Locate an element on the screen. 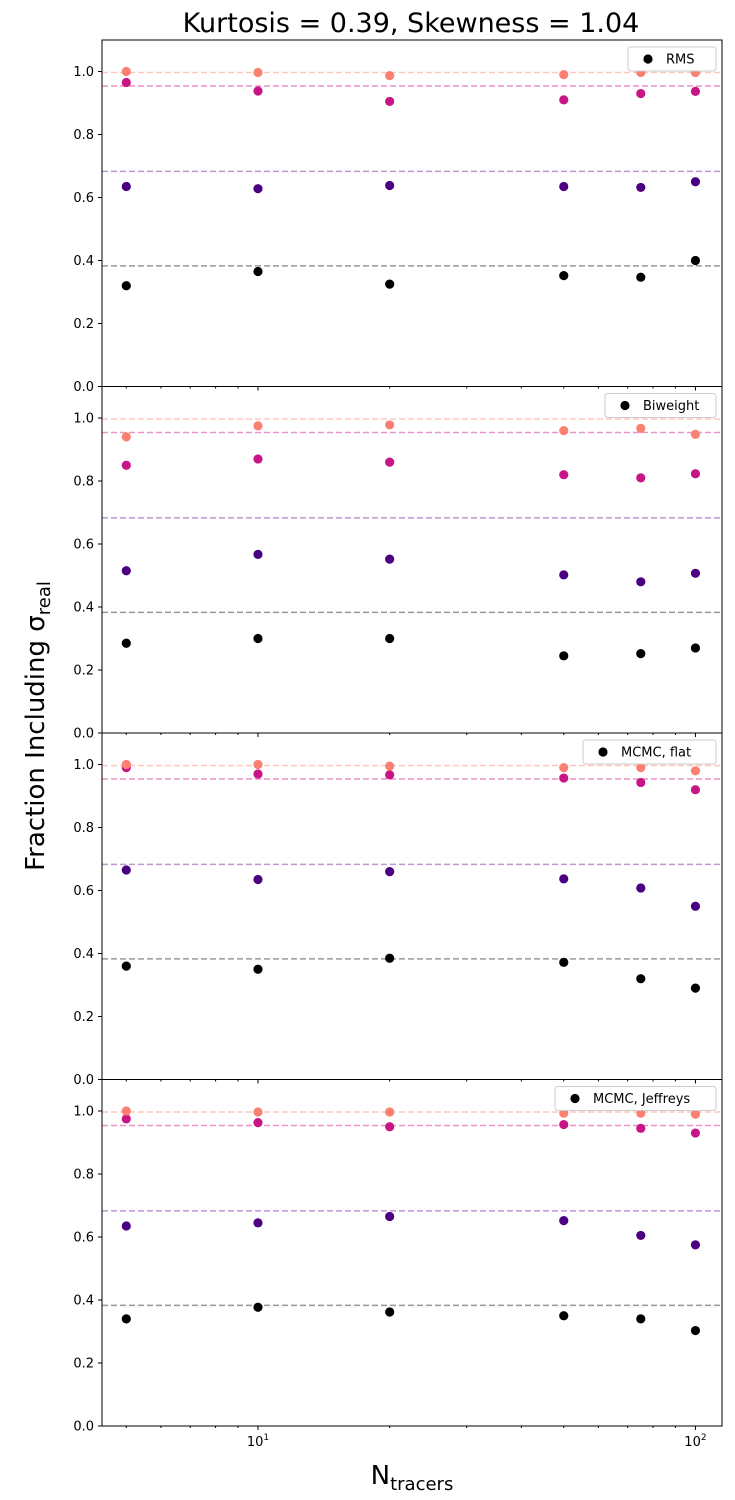 The height and width of the screenshot is (1500, 735). legend: MCMC, flat is located at coordinates (649, 752).